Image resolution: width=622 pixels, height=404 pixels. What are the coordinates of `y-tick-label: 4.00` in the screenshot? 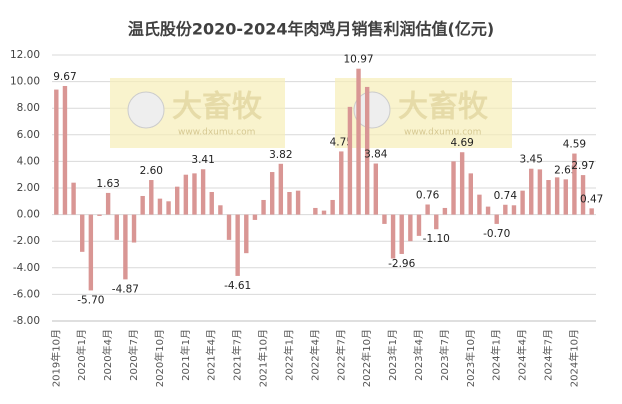 It's located at (28, 161).